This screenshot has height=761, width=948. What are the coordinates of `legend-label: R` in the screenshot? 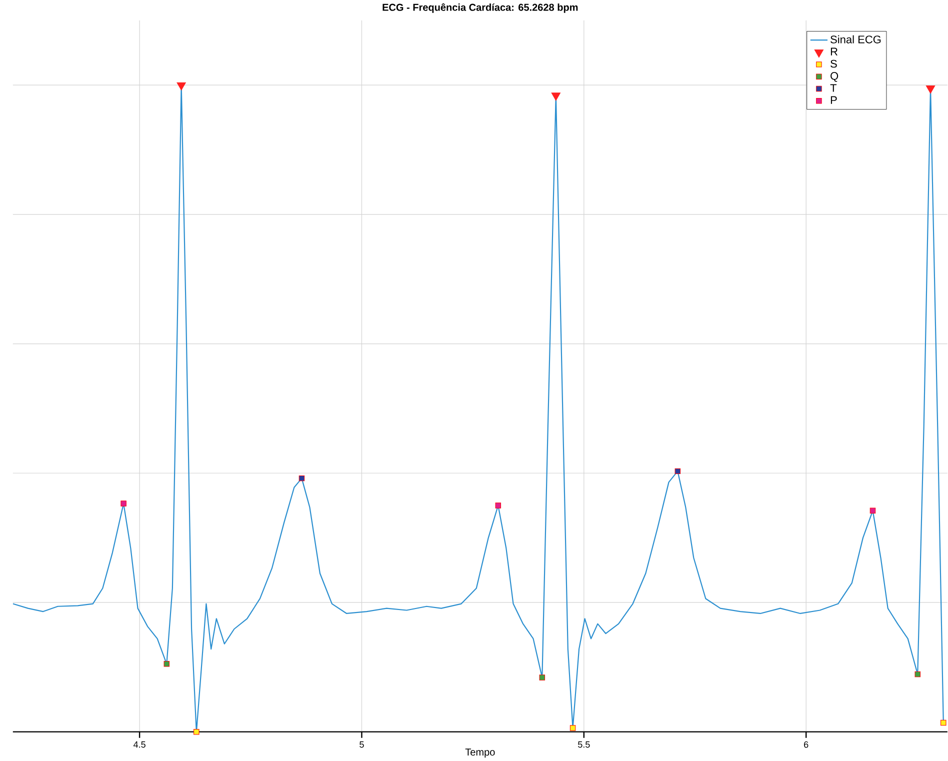 It's located at (834, 52).